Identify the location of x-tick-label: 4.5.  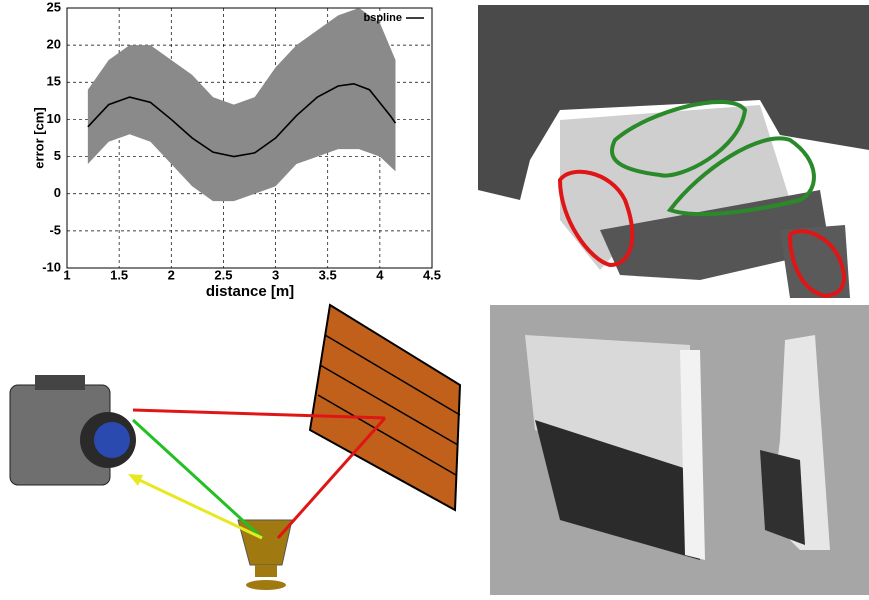
(432, 274).